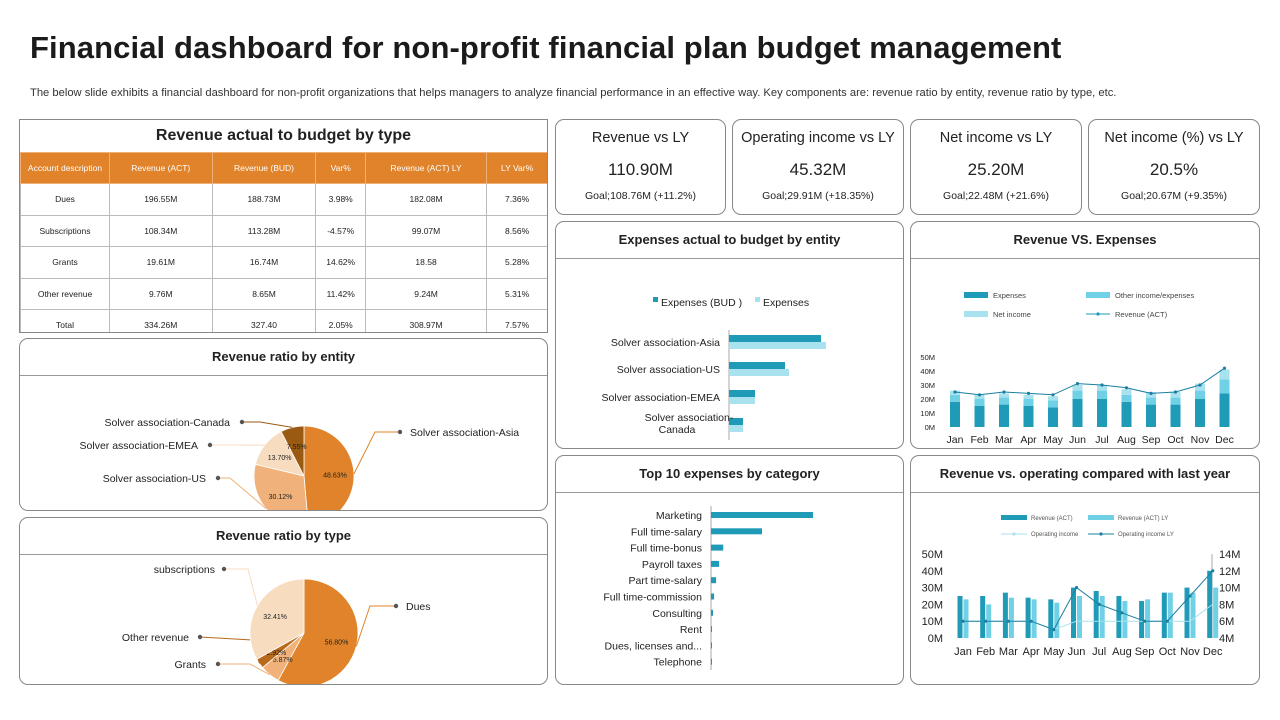 This screenshot has width=1280, height=720. What do you see at coordinates (283, 199) in the screenshot?
I see `table-row: Dues 196.55M 188.73M 3.98% 182.08M 7.36%` at bounding box center [283, 199].